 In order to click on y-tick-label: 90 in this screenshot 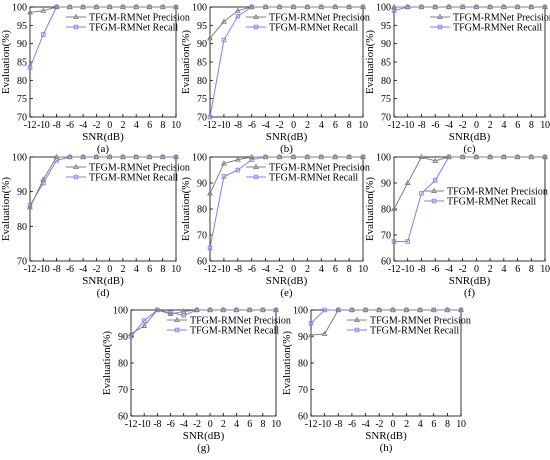, I will do `click(202, 184)`.